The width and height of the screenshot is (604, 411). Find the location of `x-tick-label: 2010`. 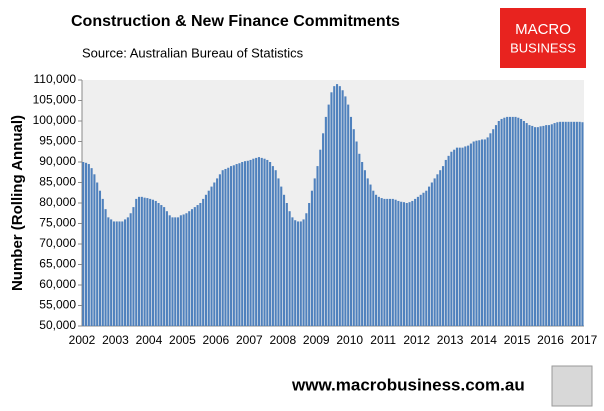

x-tick-label: 2010 is located at coordinates (349, 340).